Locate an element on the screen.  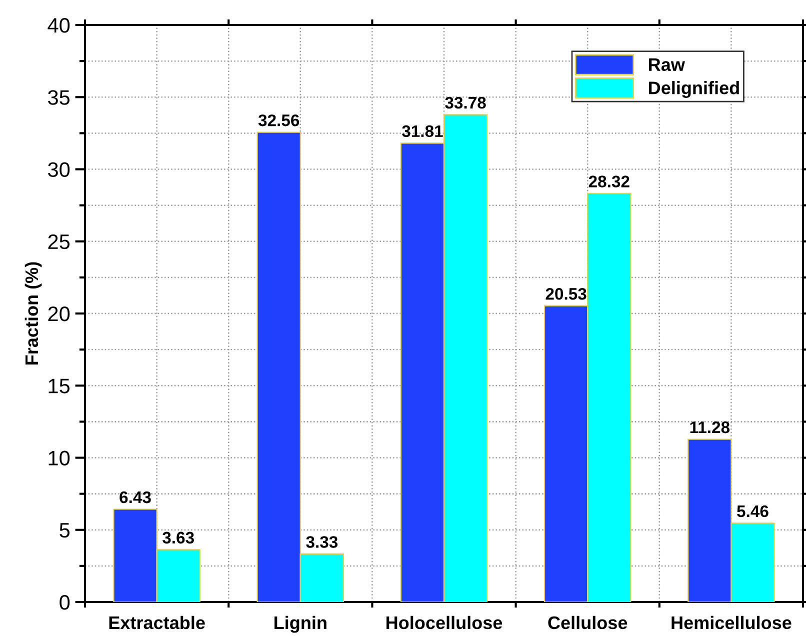
legend-label: Delignified is located at coordinates (694, 89).